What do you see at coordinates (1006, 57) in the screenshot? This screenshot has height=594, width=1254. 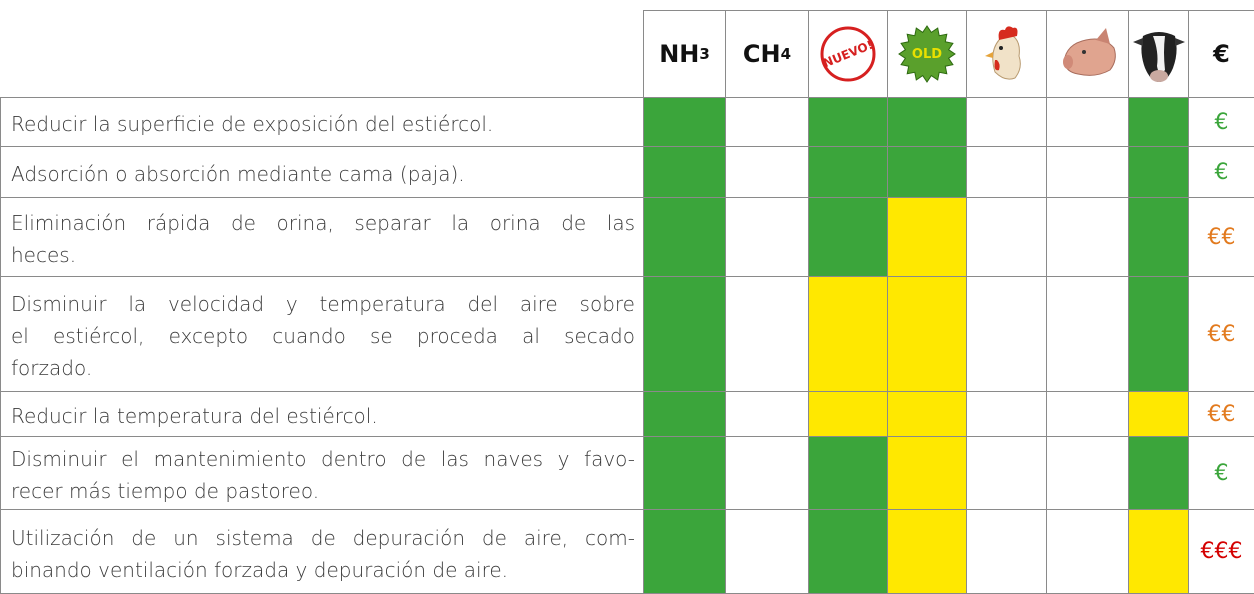 I see `chicken-head` at bounding box center [1006, 57].